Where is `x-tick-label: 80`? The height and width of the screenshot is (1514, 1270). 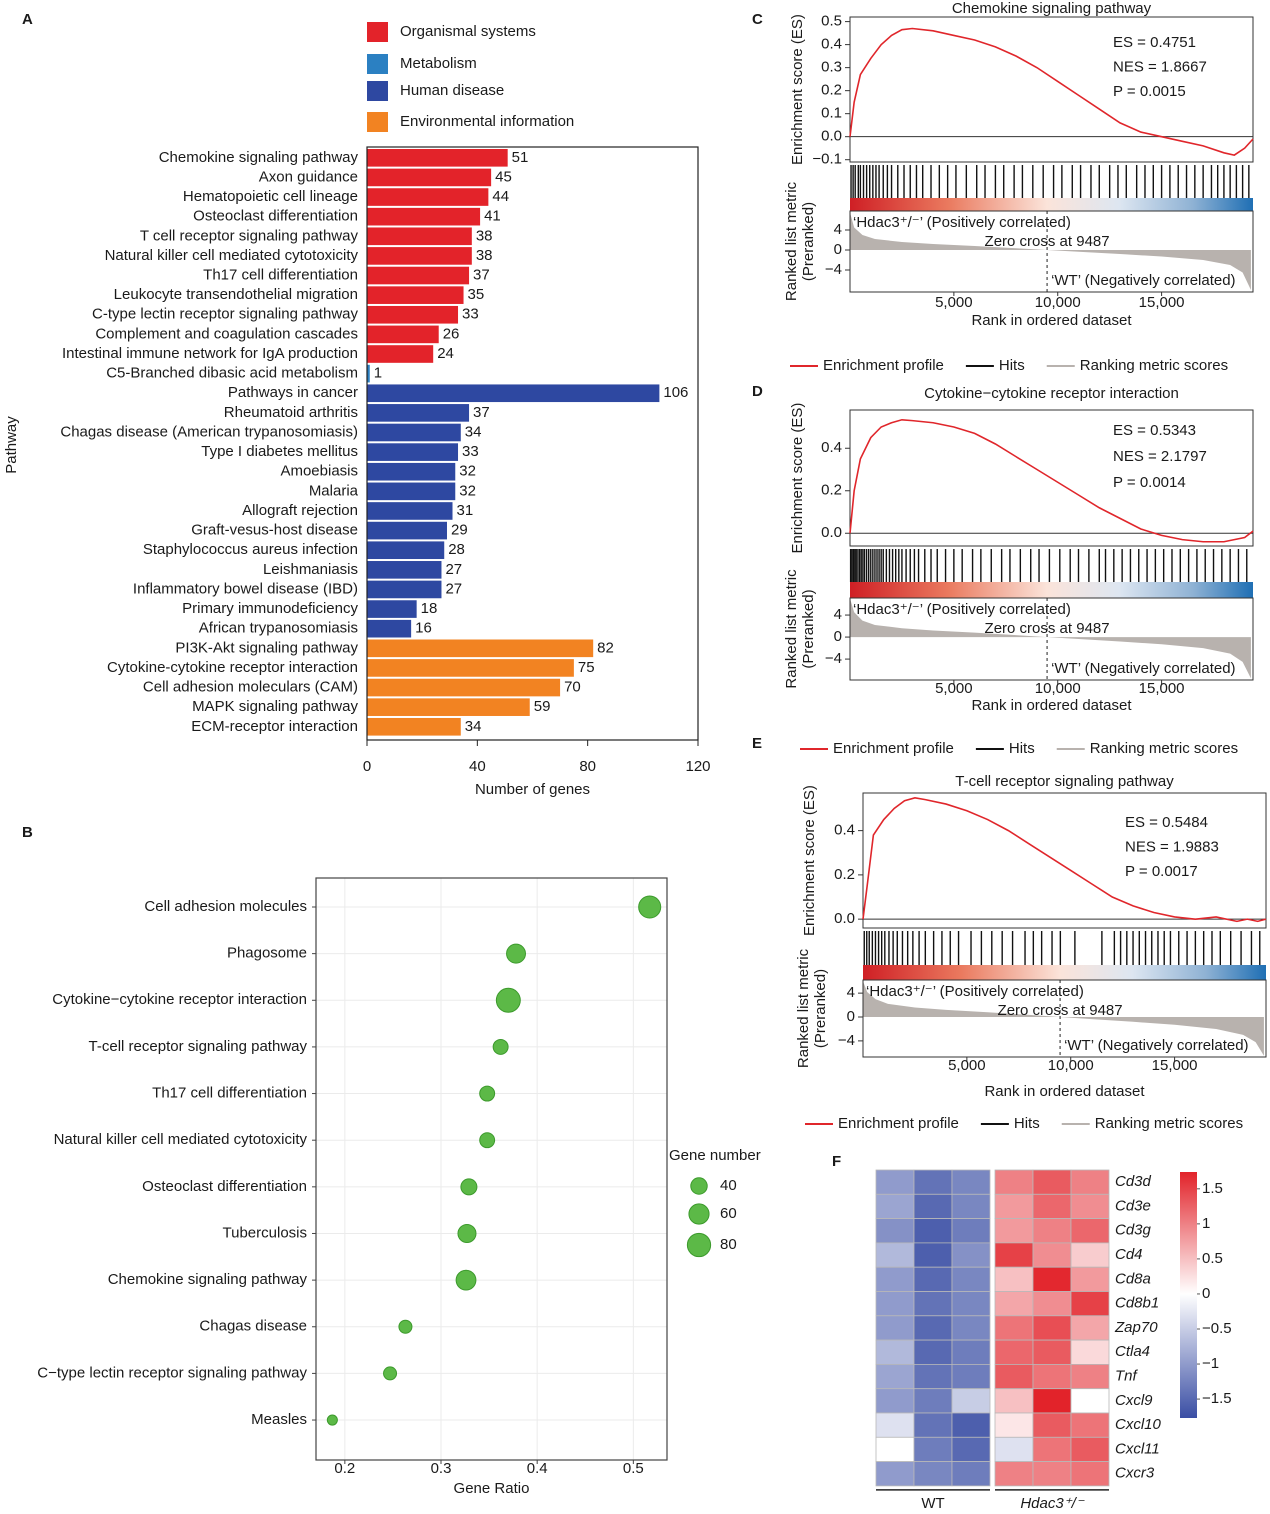 x-tick-label: 80 is located at coordinates (587, 766).